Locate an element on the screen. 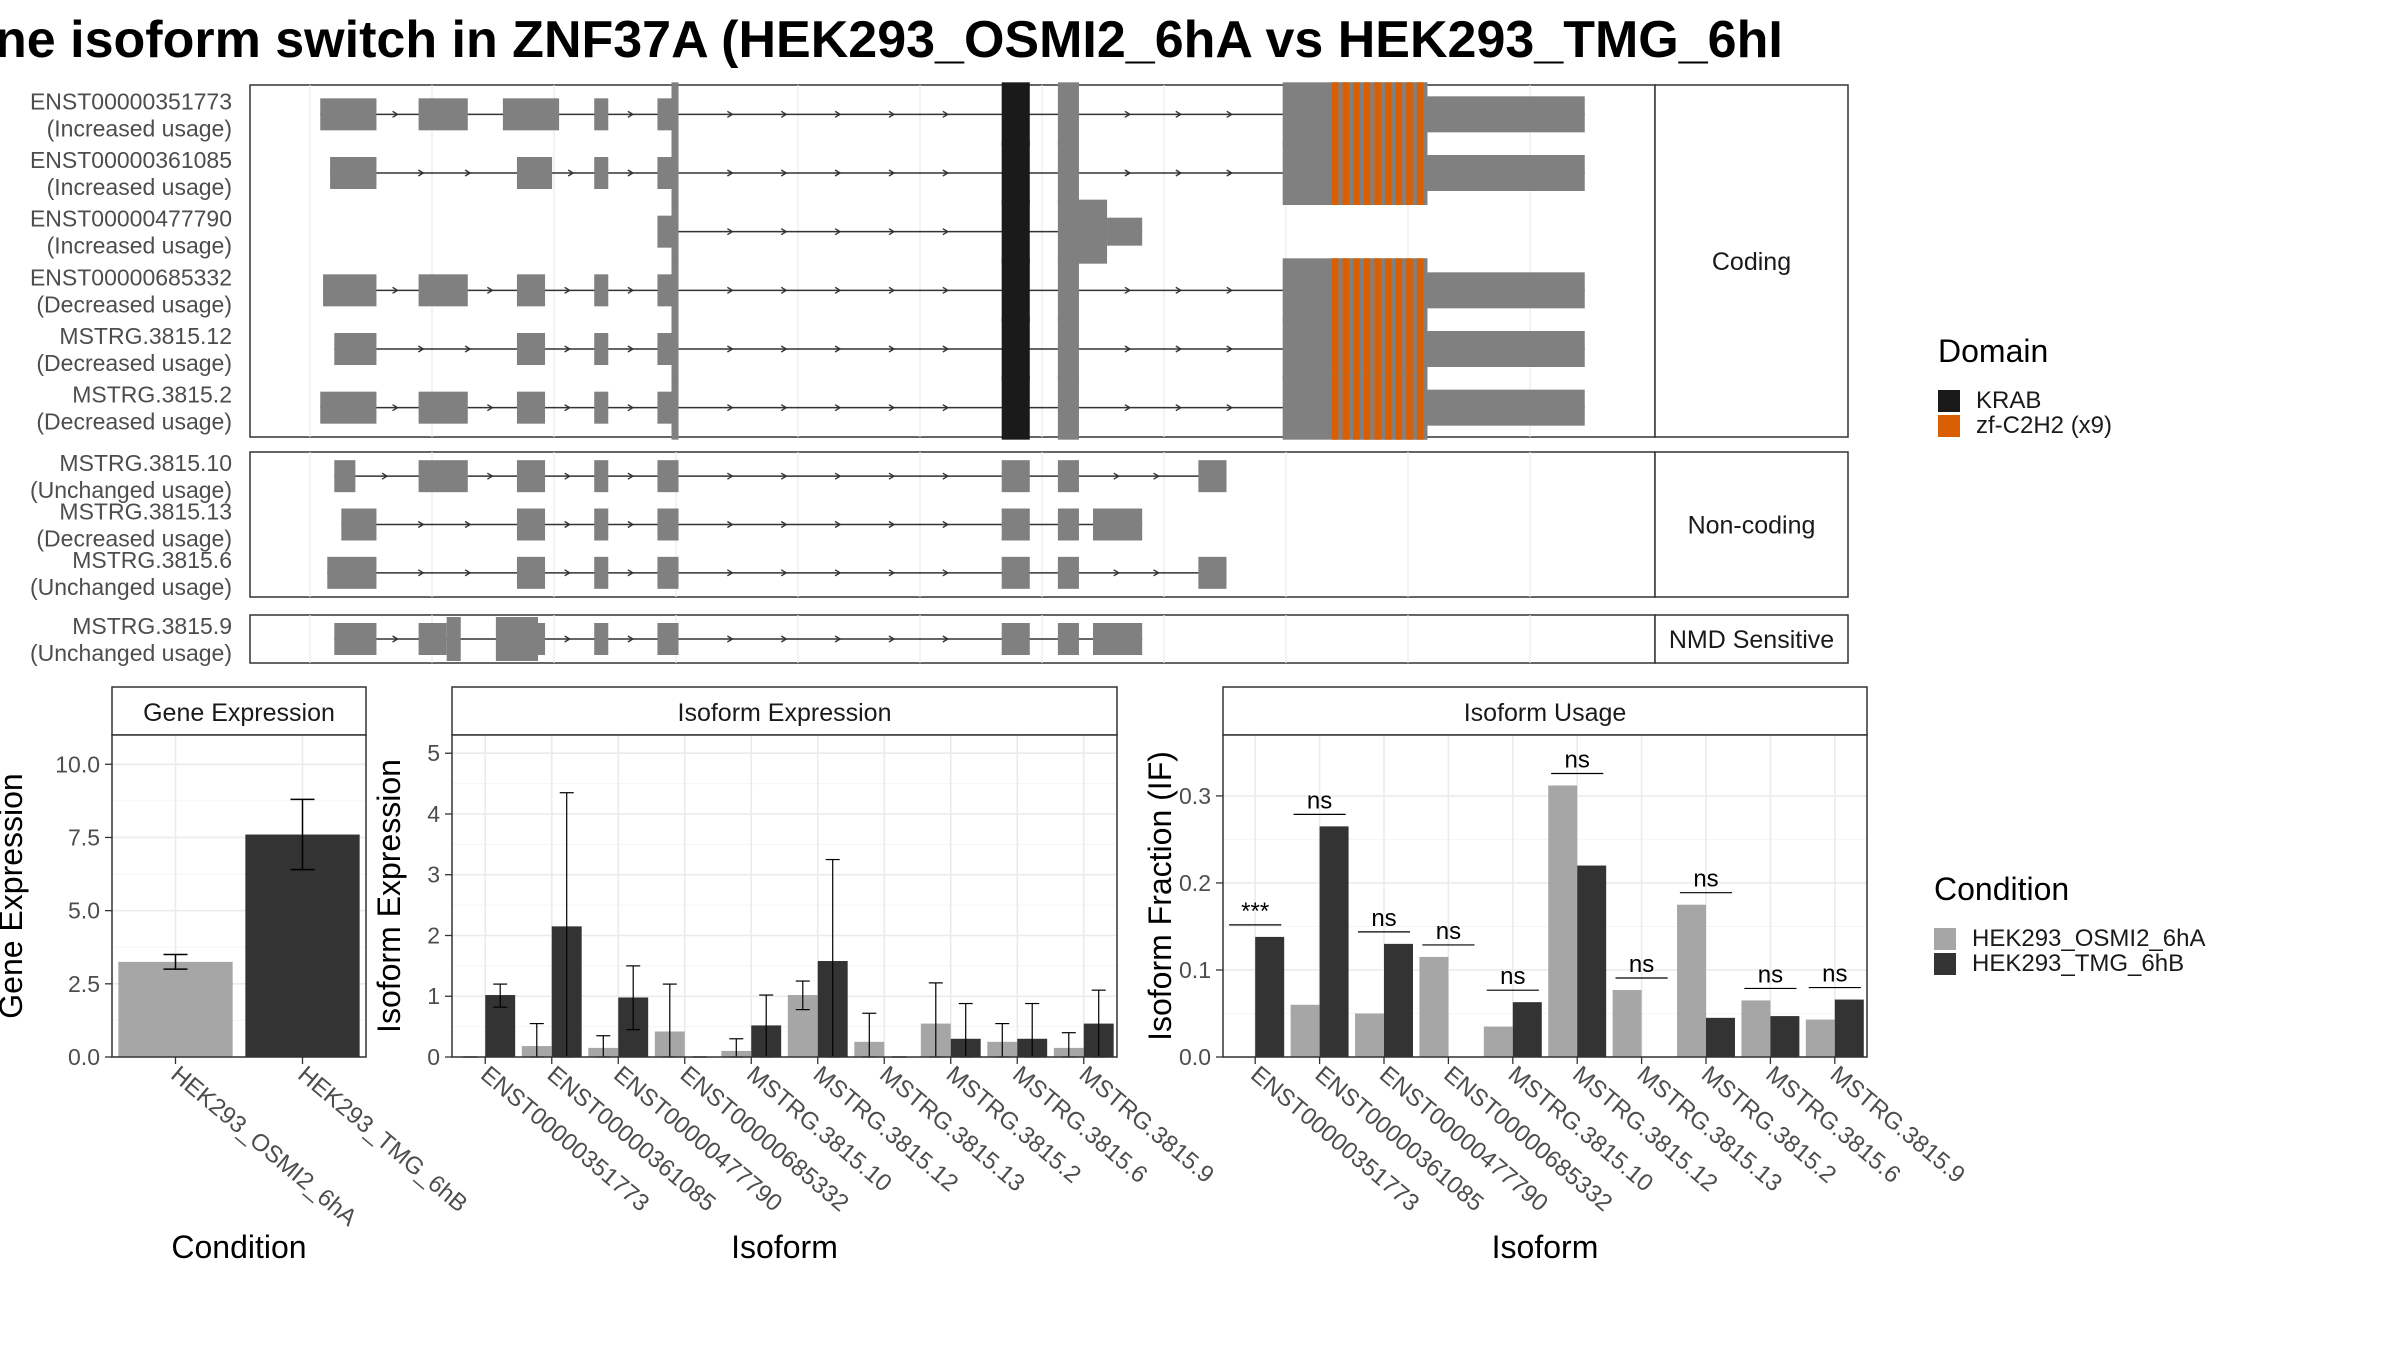 The image size is (2400, 1355). facet-strip is located at coordinates (1751, 524).